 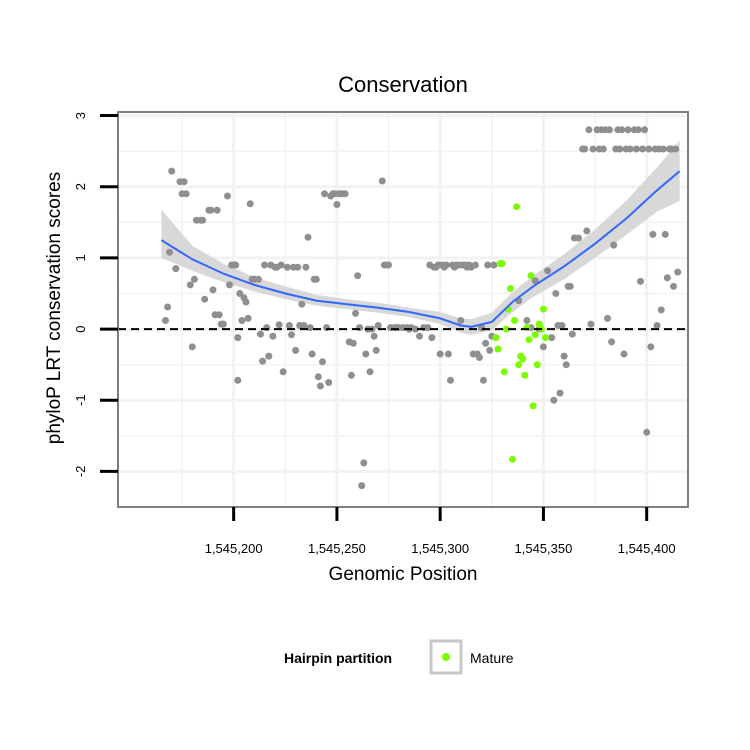 What do you see at coordinates (403, 574) in the screenshot?
I see `x-axis-label: Genomic Position` at bounding box center [403, 574].